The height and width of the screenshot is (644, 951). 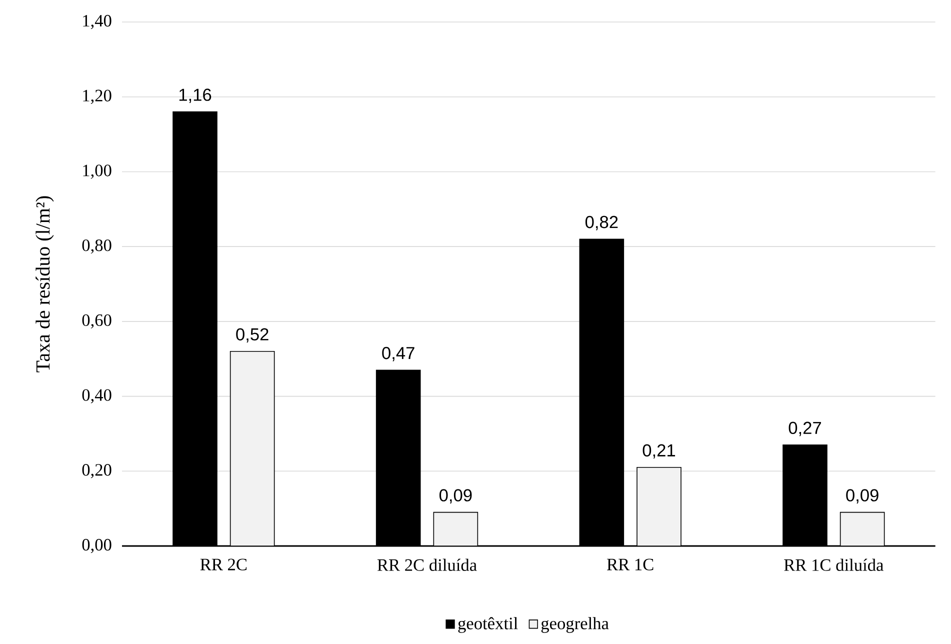 What do you see at coordinates (630, 564) in the screenshot?
I see `x-tick-label: RR 1C` at bounding box center [630, 564].